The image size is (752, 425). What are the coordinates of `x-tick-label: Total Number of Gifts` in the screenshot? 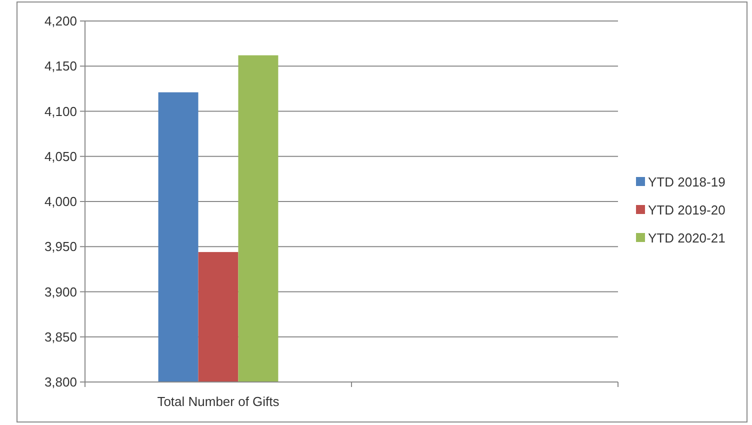 It's located at (218, 401).